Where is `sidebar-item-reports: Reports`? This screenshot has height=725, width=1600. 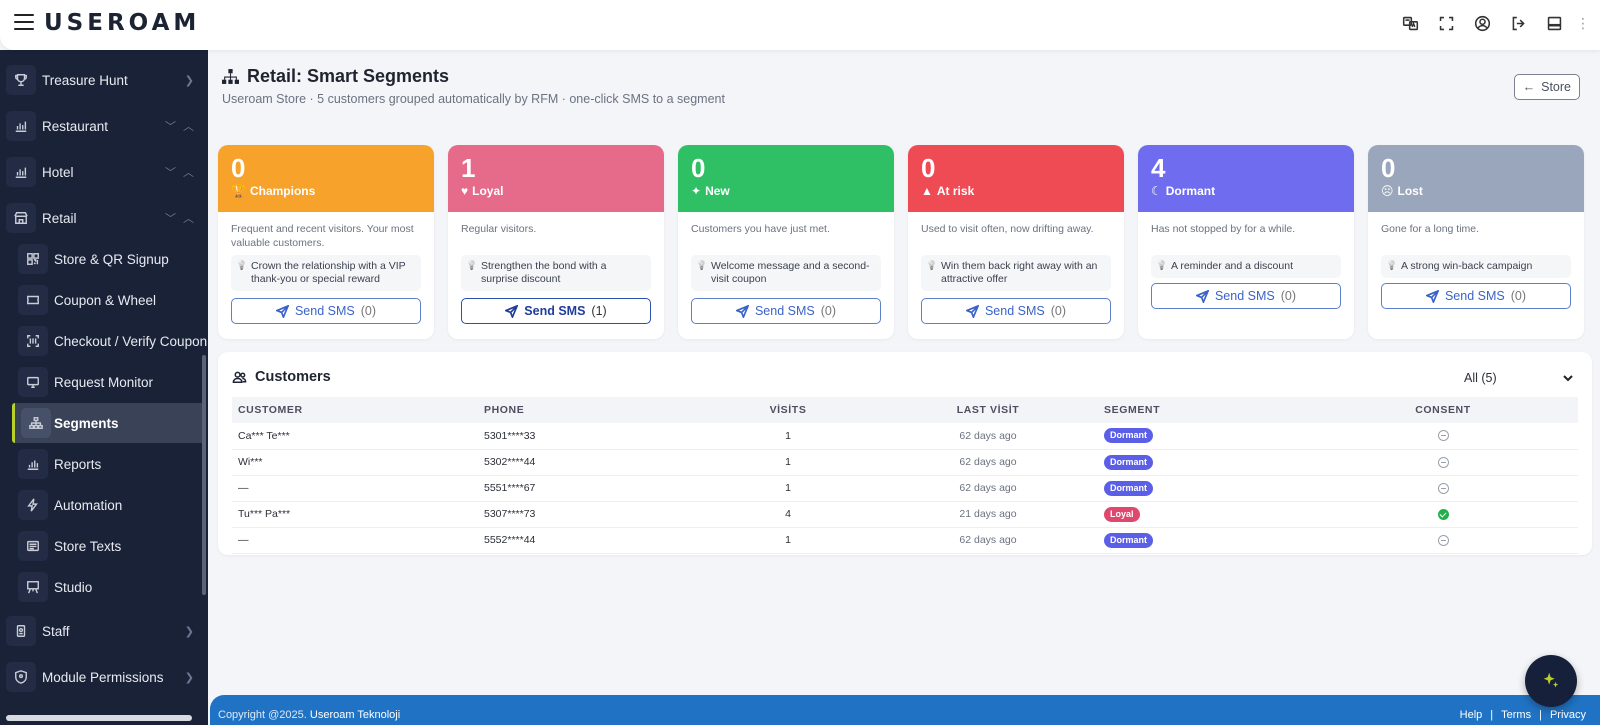
sidebar-item-reports: Reports is located at coordinates (102, 464).